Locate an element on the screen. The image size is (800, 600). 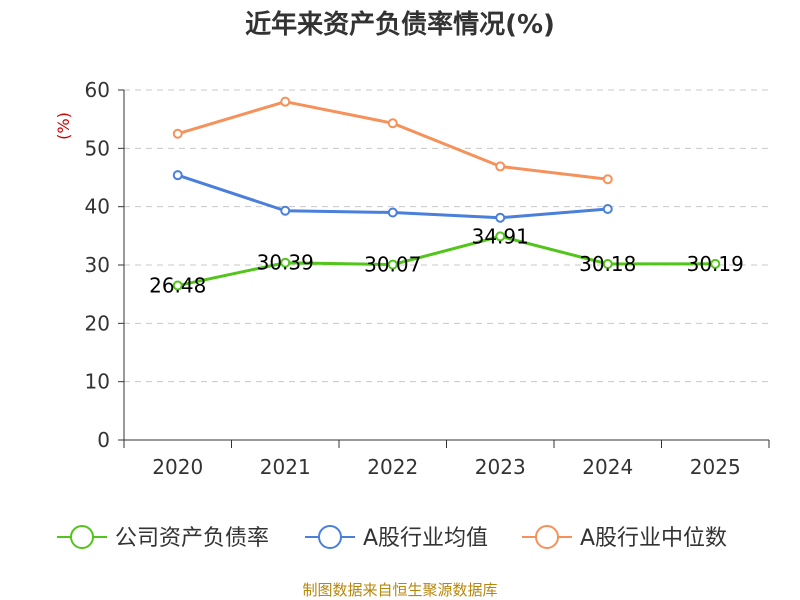
data-point-2-2024 is located at coordinates (607, 179).